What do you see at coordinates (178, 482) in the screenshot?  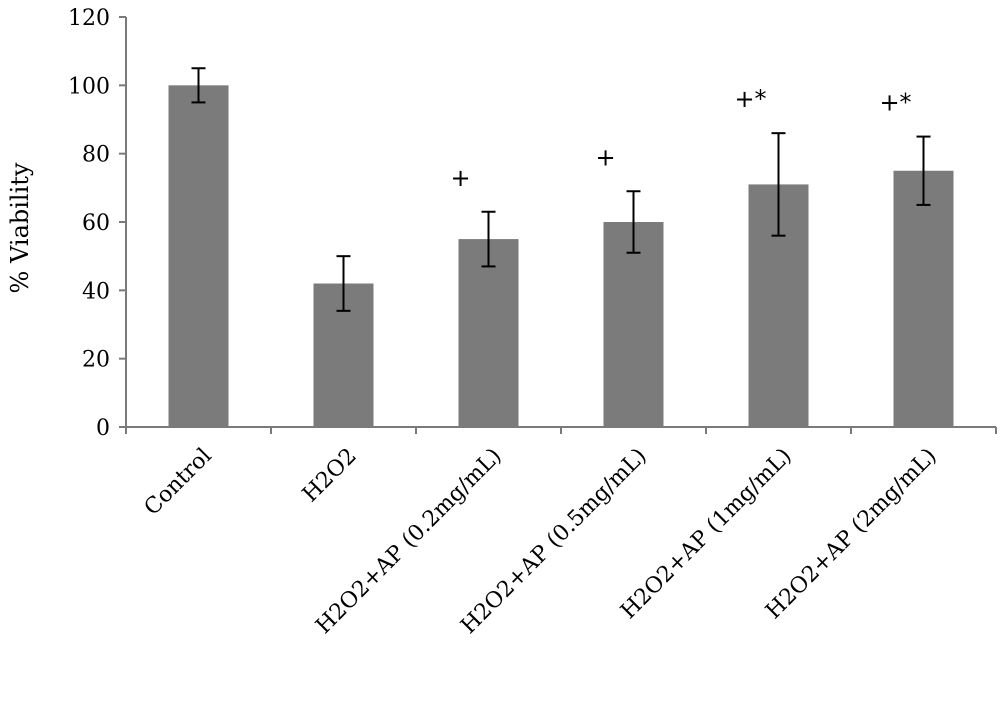 I see `x-category-label: Control` at bounding box center [178, 482].